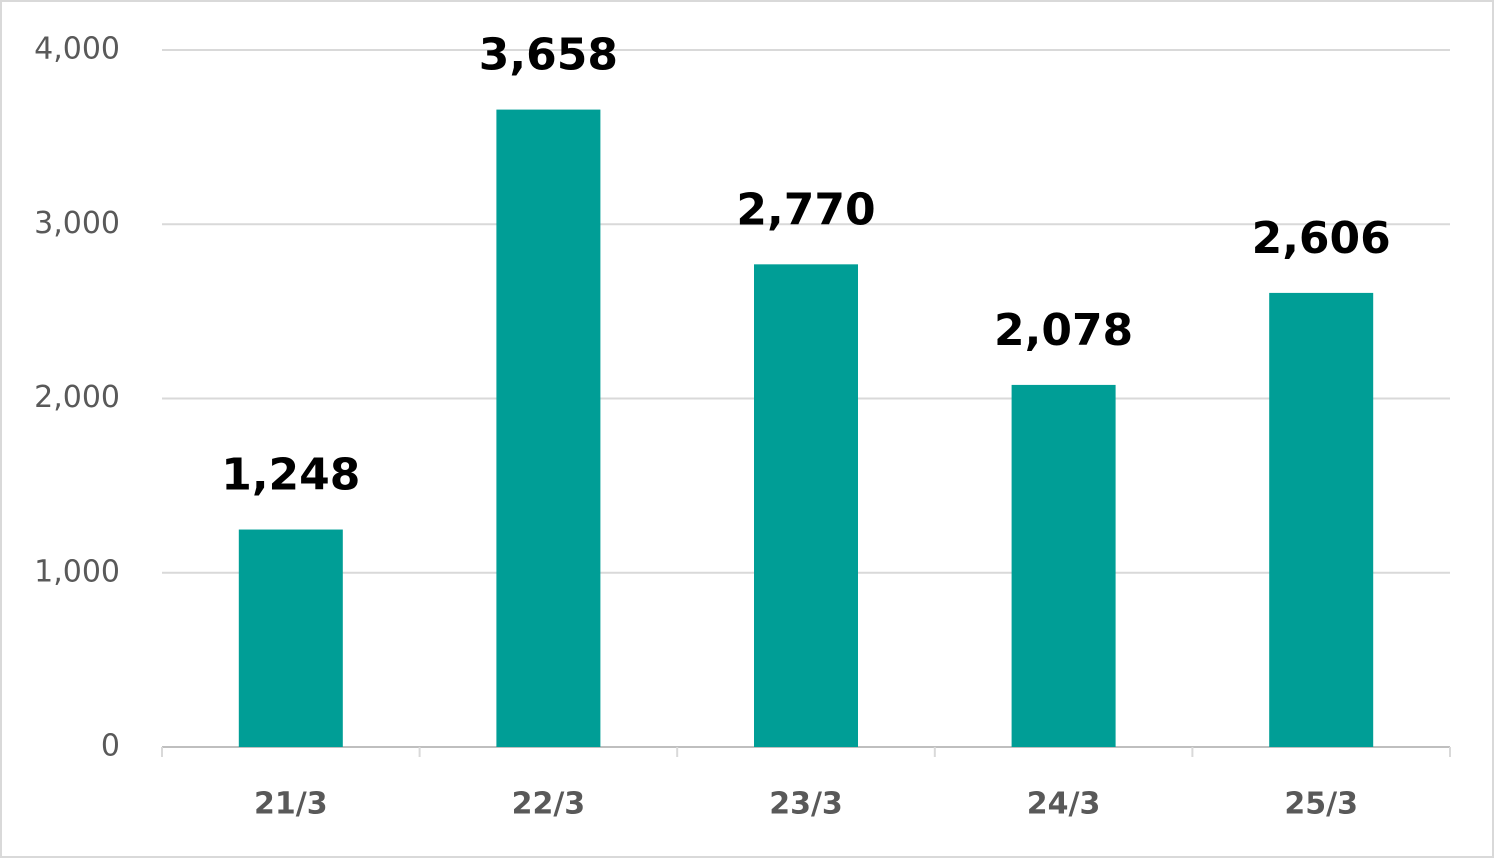  Describe the element at coordinates (1063, 330) in the screenshot. I see `value-label: 2,078` at that location.